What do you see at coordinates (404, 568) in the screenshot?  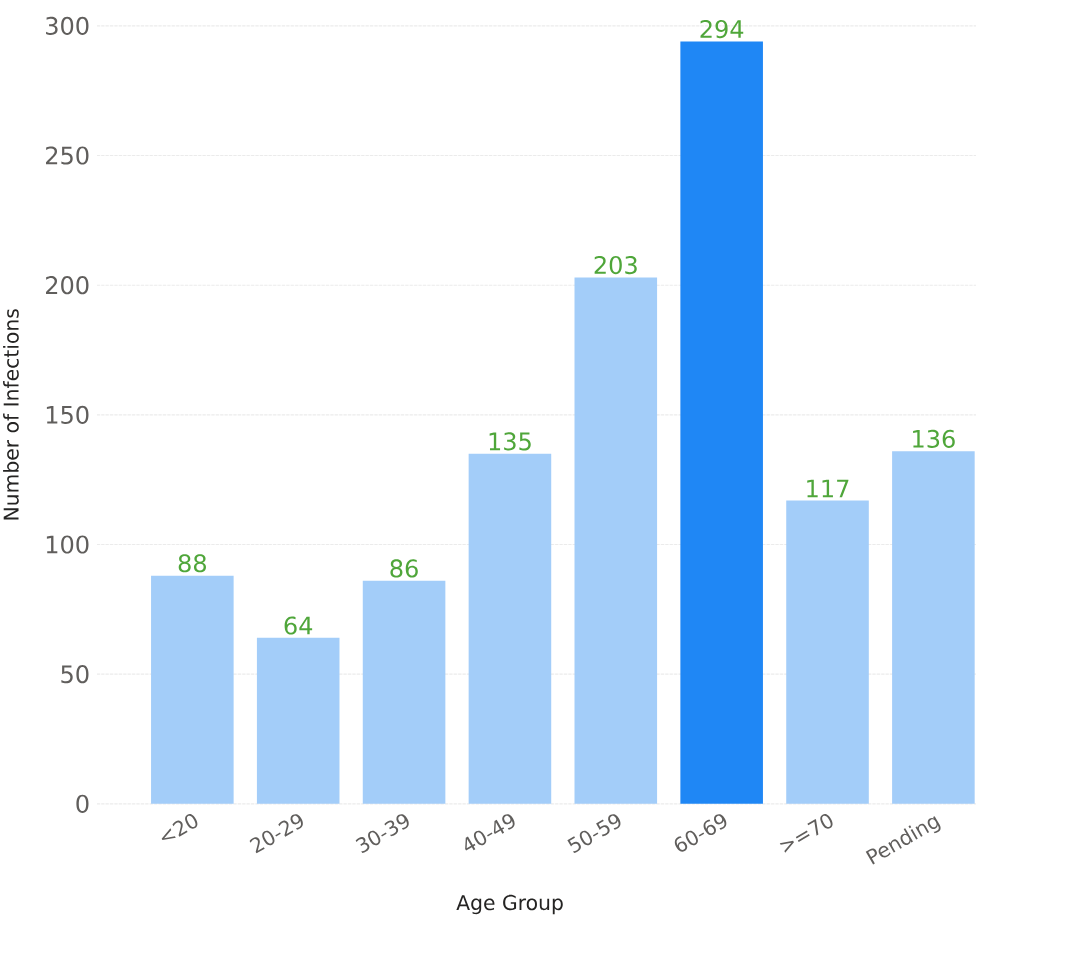 I see `data-label: 86` at bounding box center [404, 568].